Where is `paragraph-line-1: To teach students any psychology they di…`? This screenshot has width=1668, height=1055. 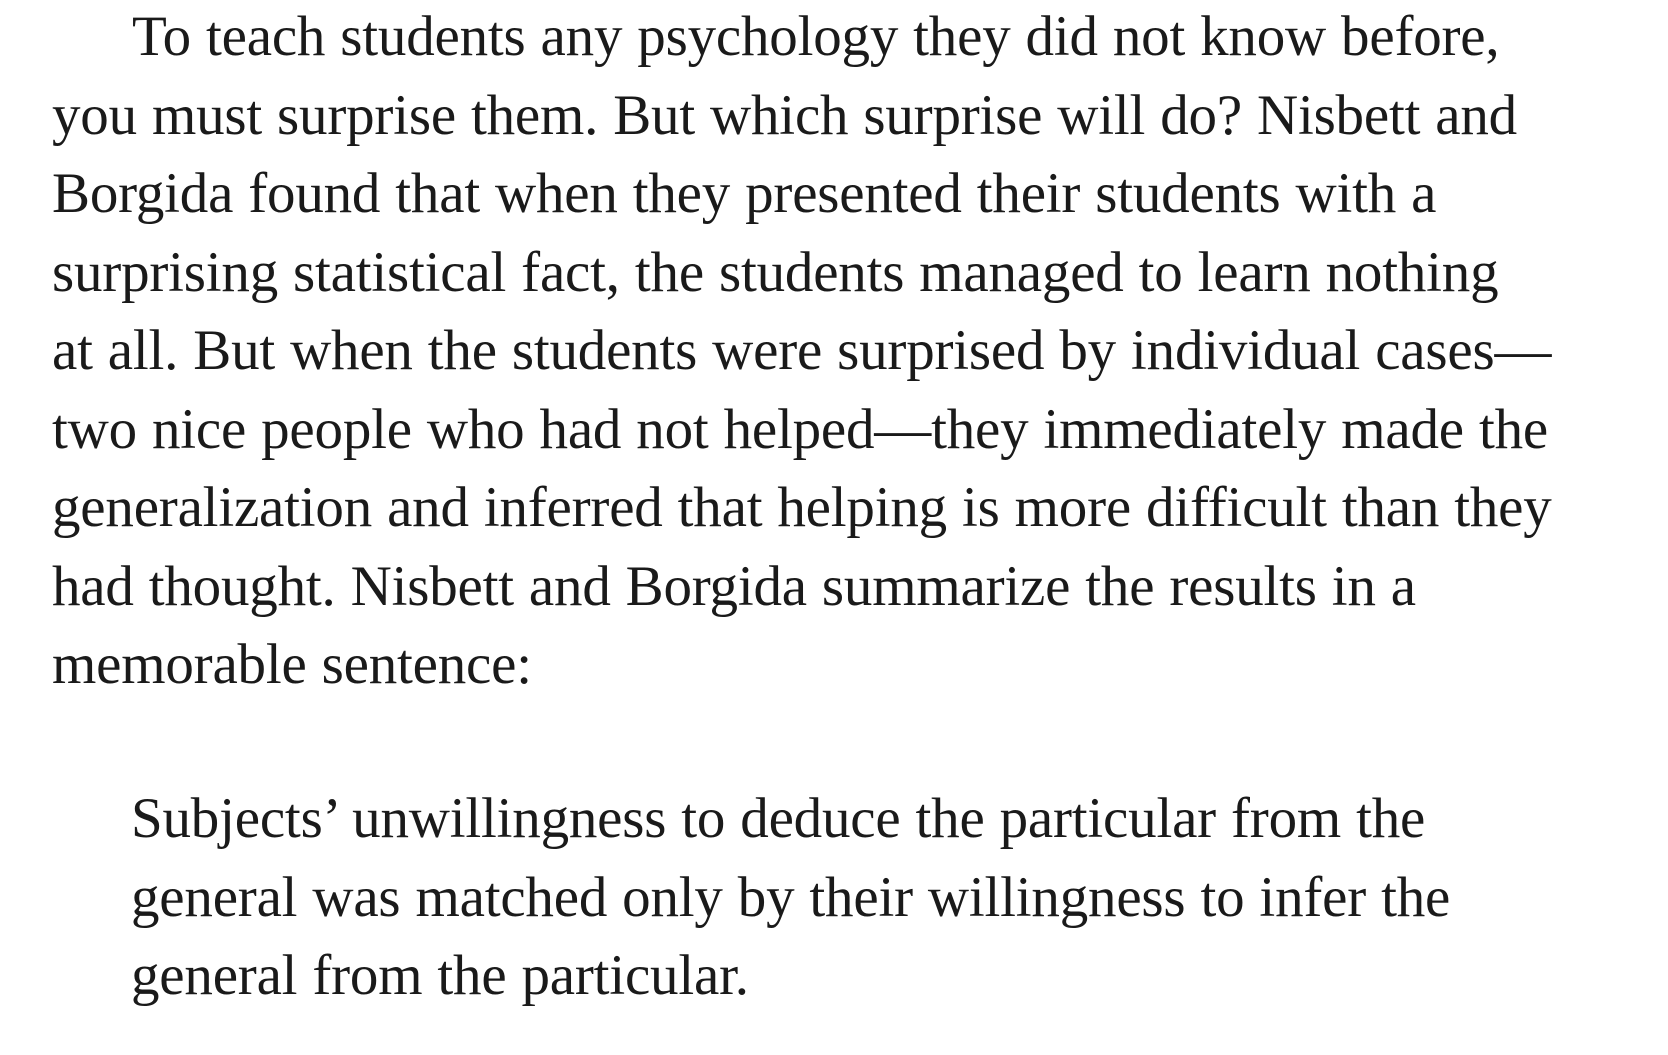
paragraph-line-1: To teach students any psychology they di… is located at coordinates (842, 38).